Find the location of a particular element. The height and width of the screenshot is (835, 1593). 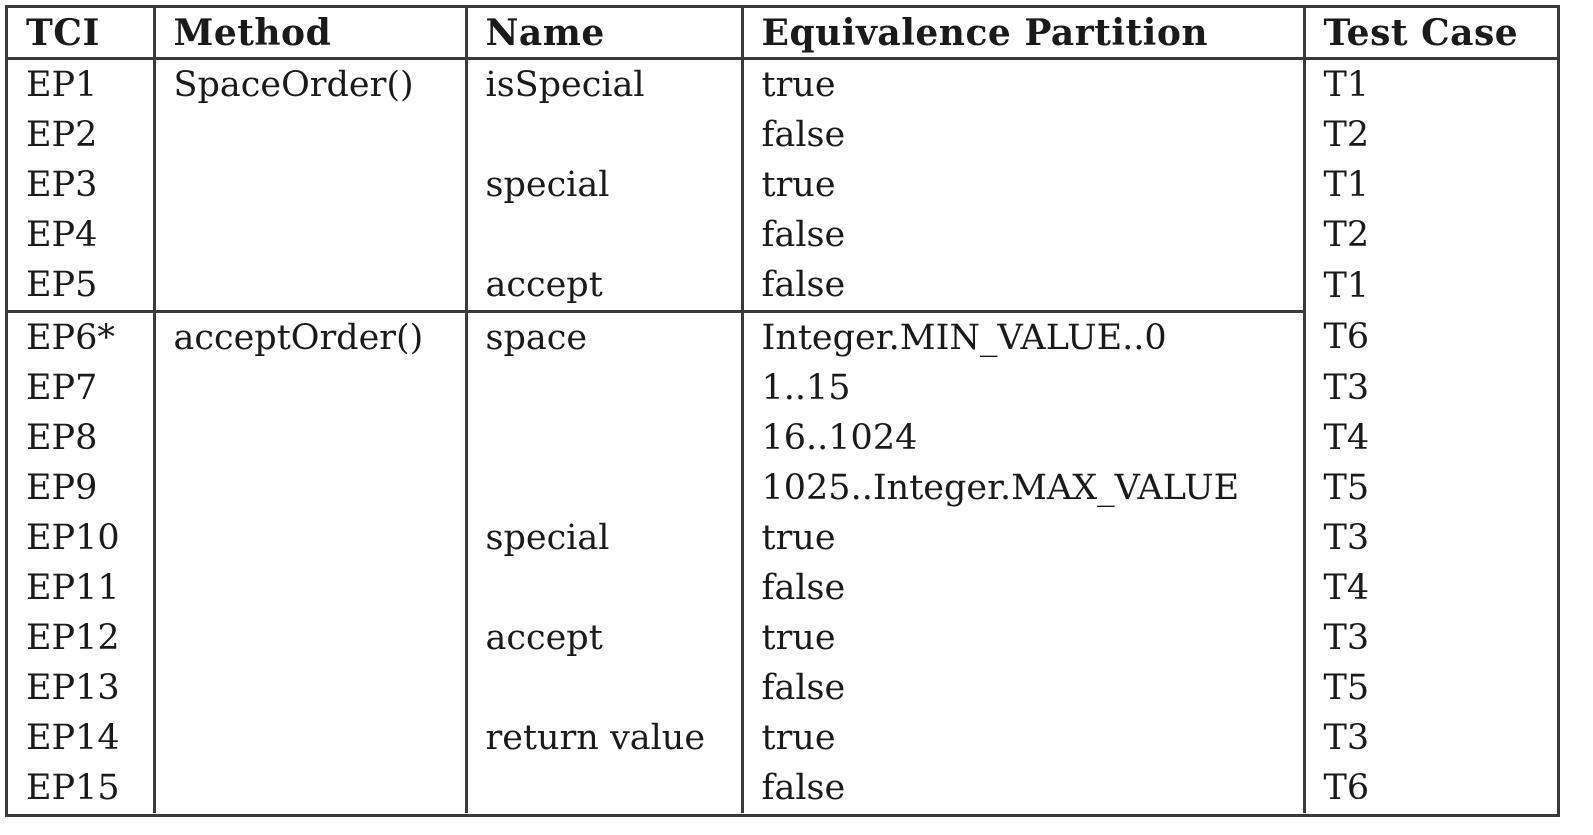

cell-name: return value is located at coordinates (605, 738).